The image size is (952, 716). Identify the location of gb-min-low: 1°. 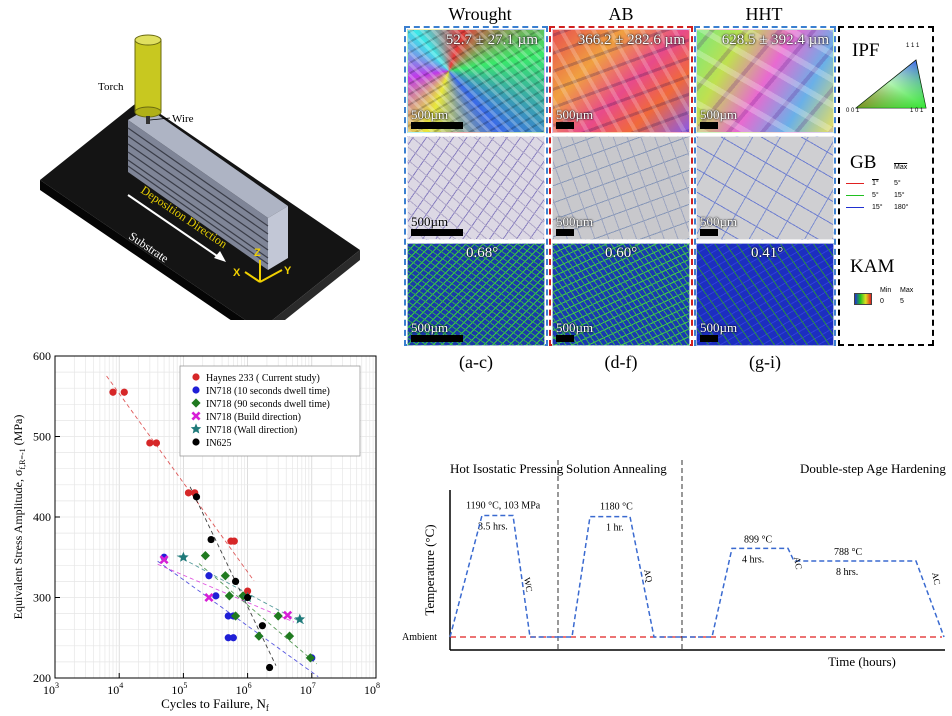
(875, 183).